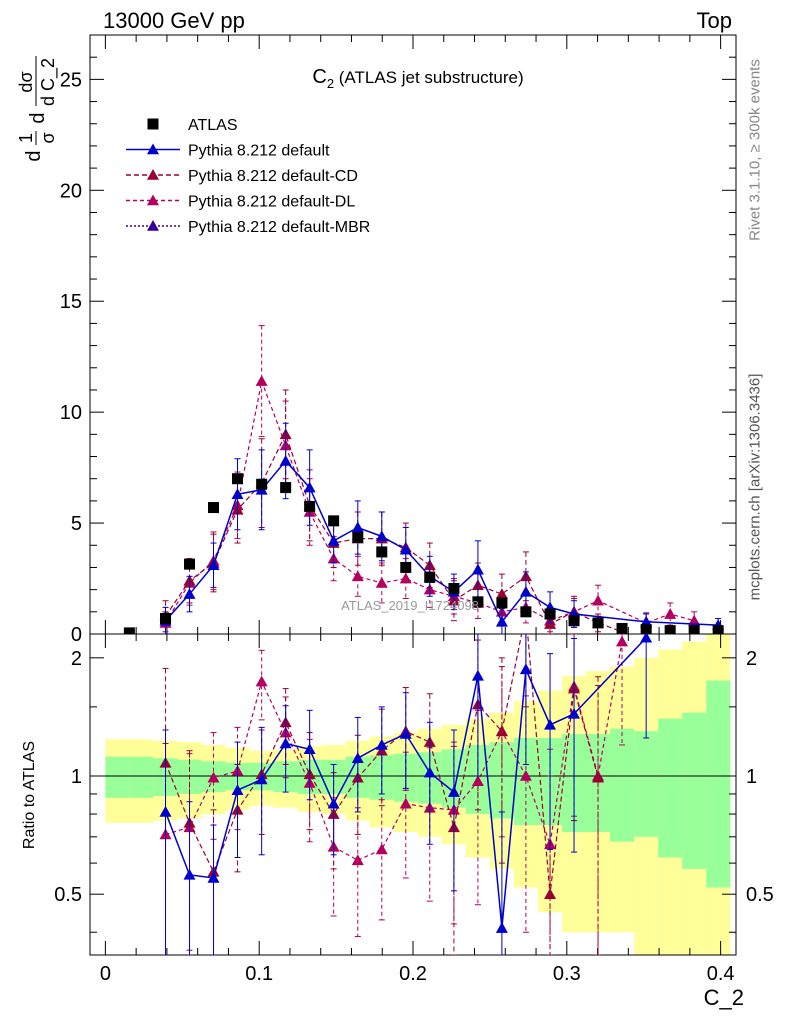 This screenshot has width=786, height=1029. I want to click on legend-label: Pythia 8.212 default-DL, so click(271, 202).